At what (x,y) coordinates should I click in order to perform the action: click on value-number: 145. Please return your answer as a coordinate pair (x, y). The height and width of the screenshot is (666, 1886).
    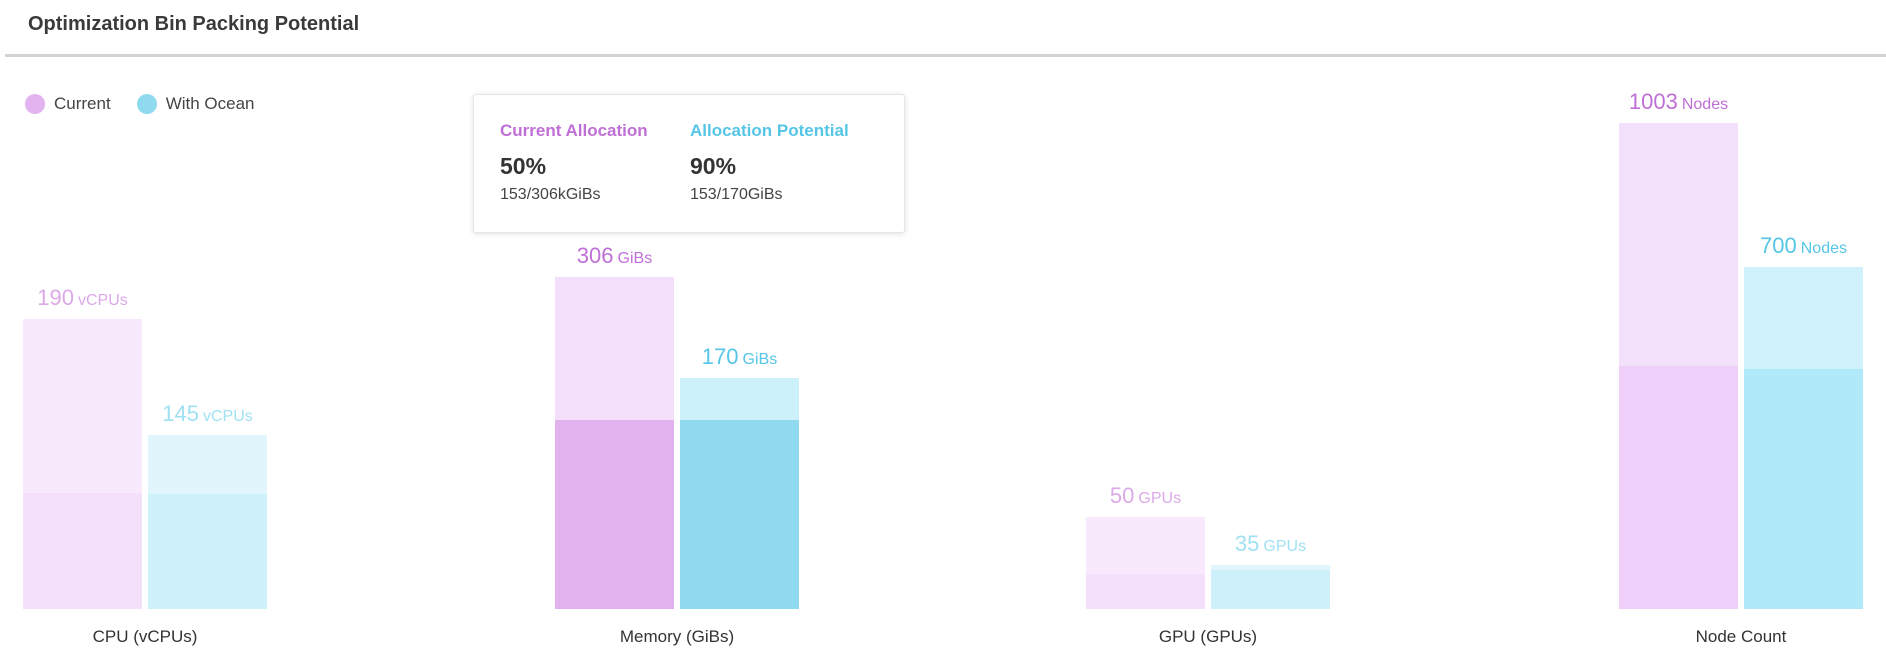
    Looking at the image, I should click on (180, 413).